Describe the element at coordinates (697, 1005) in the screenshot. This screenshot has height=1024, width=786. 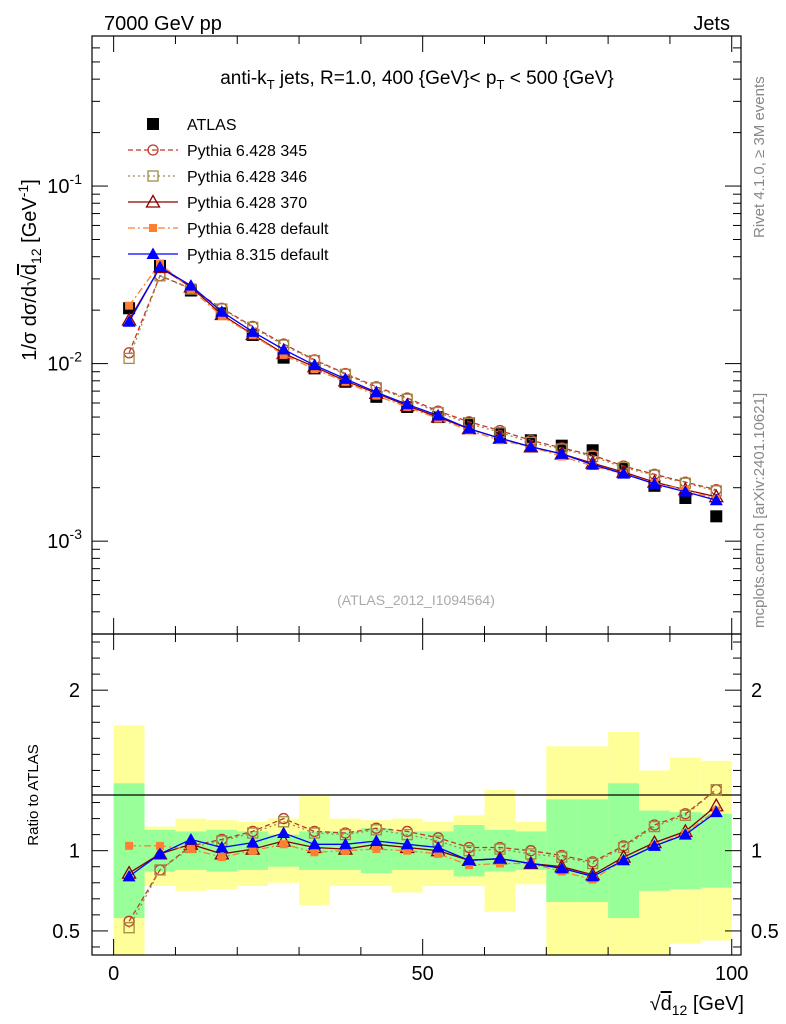
I see `x-axis-label: √d12 [GeV]` at that location.